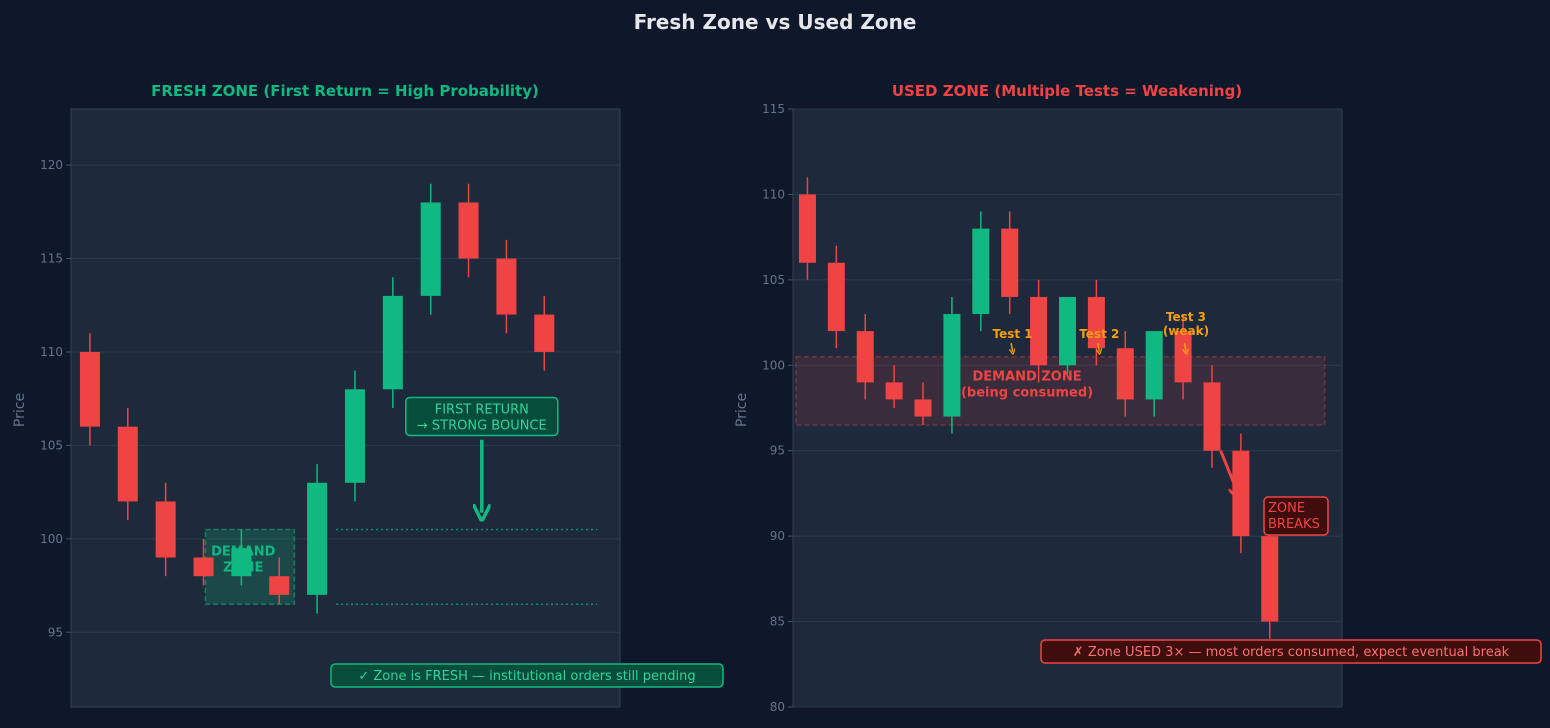 This screenshot has width=1550, height=728. I want to click on left-tick-label: 115, so click(51, 259).